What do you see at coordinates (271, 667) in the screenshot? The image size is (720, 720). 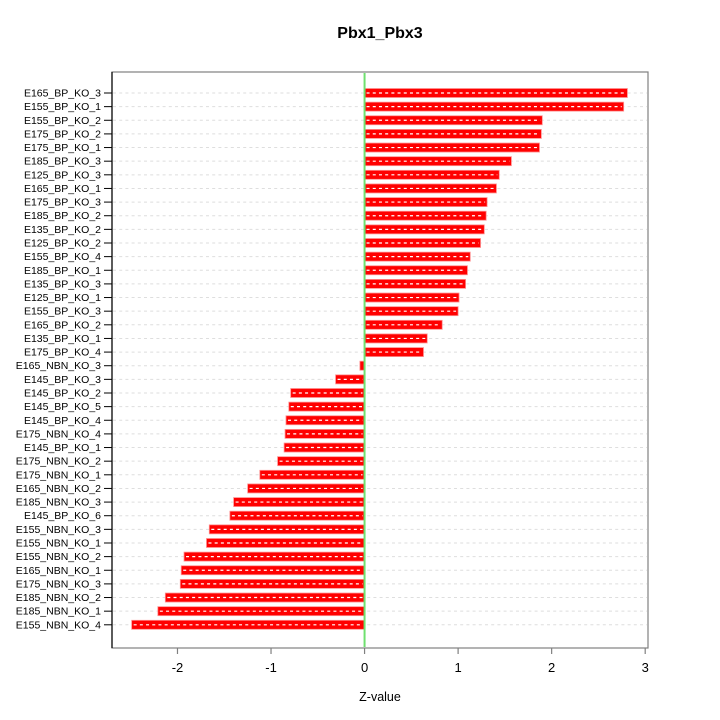 I see `x-tick-label: -1` at bounding box center [271, 667].